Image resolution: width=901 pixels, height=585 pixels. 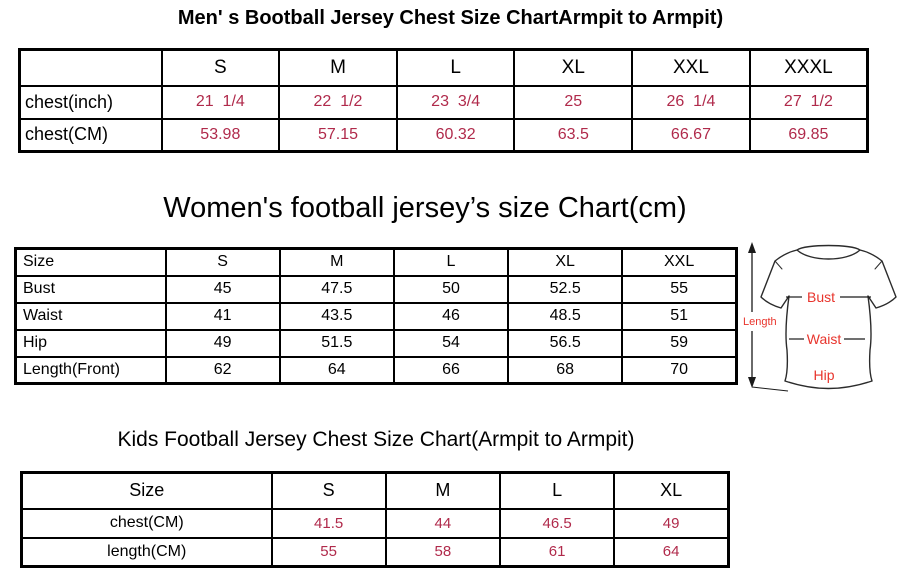 I want to click on table-row: Hip 49 51.5 54 56.5 59, so click(x=376, y=343).